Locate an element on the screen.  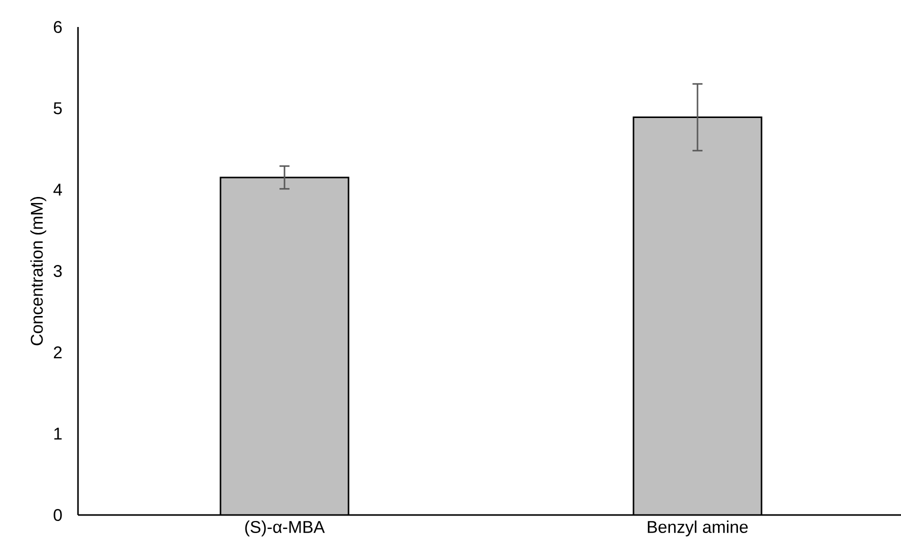
x-tick-label: (S)-α-MBA is located at coordinates (285, 528).